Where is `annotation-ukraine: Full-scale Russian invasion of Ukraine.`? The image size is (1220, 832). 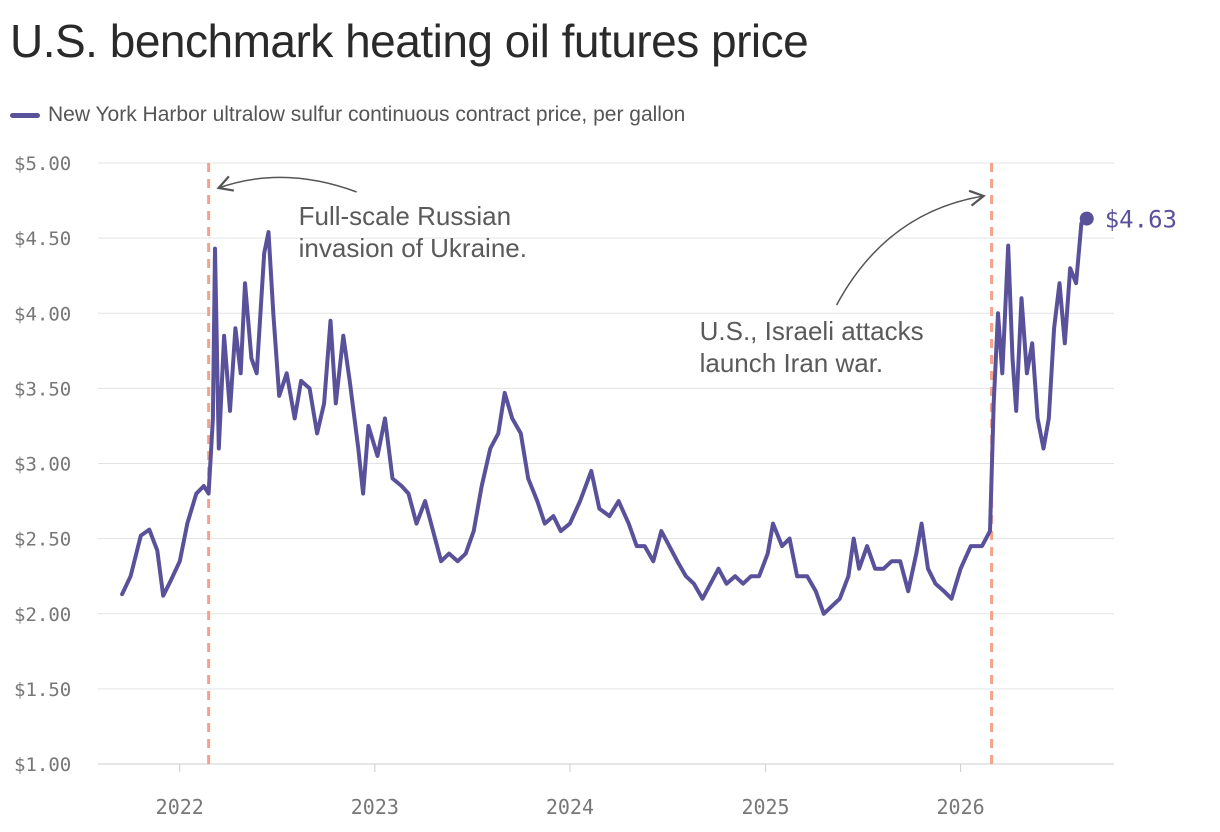 annotation-ukraine: Full-scale Russian invasion of Ukraine. is located at coordinates (413, 232).